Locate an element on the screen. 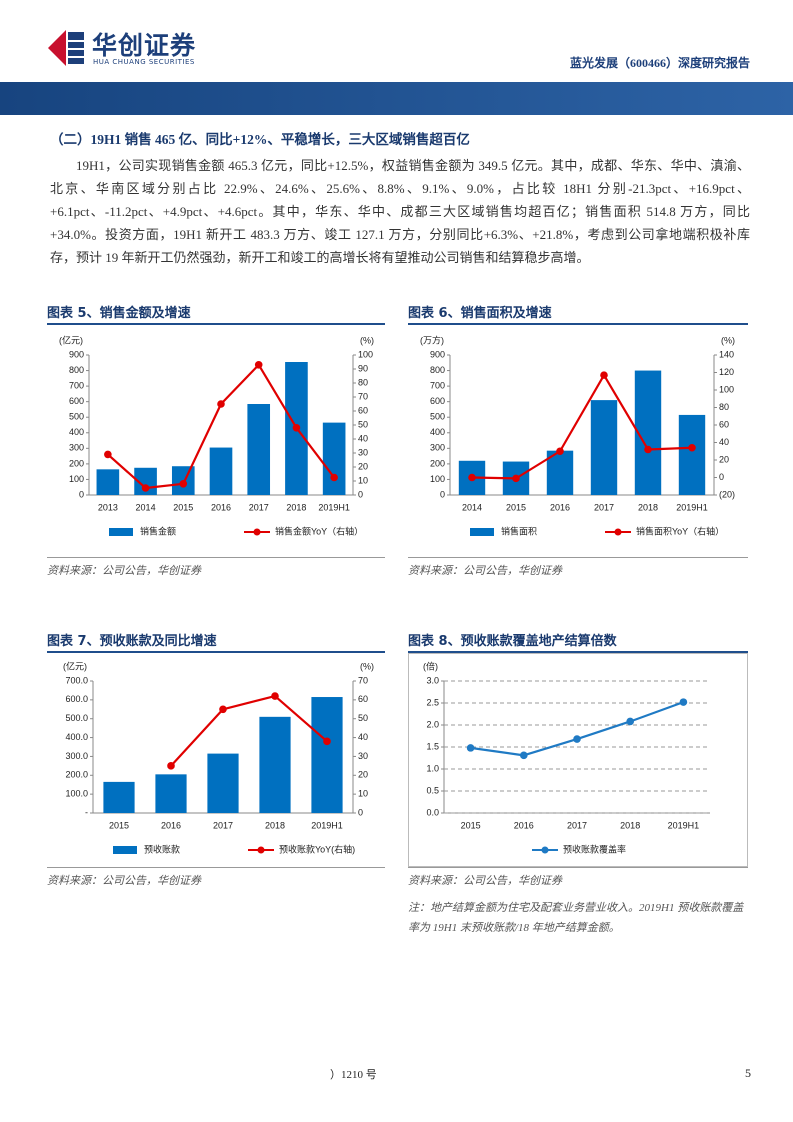  y2-tick-label: 60 is located at coordinates (363, 410).